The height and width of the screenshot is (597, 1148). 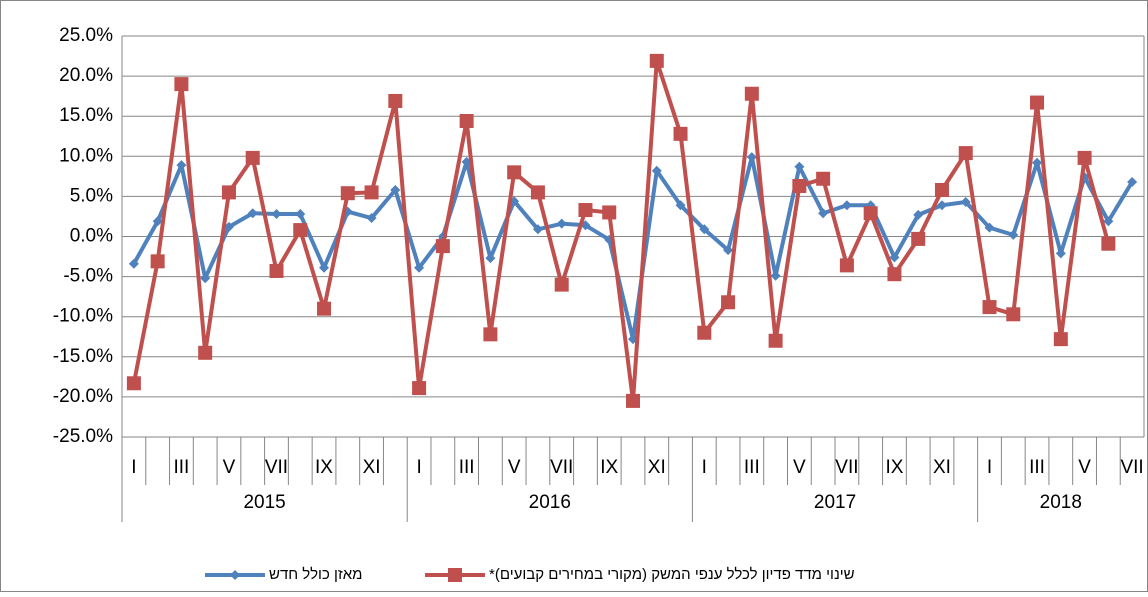 What do you see at coordinates (88, 276) in the screenshot?
I see `y-tick-label: -5.0%` at bounding box center [88, 276].